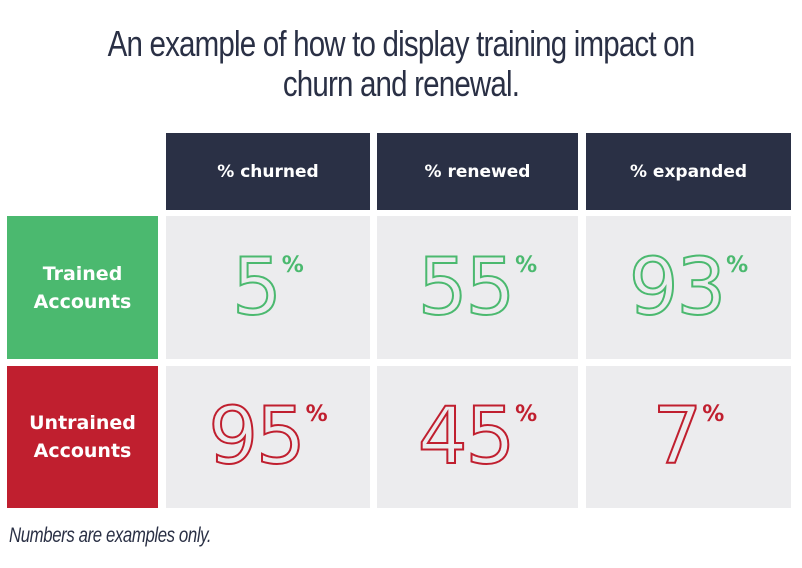  Describe the element at coordinates (477, 171) in the screenshot. I see `column-header-renewed: % renewed` at that location.